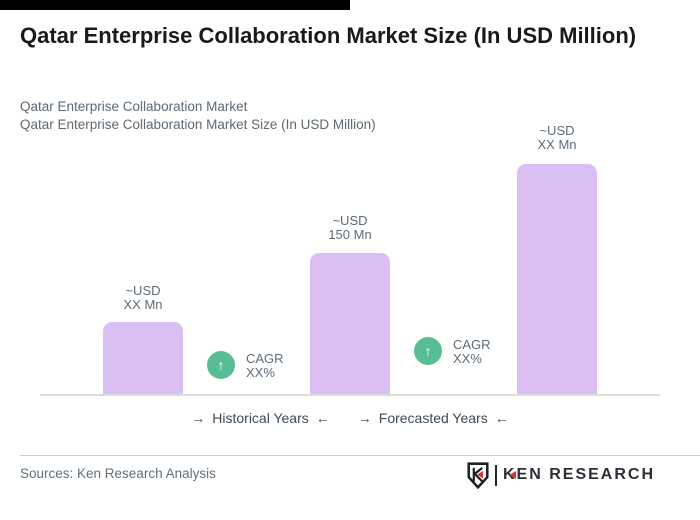 This screenshot has width=700, height=520. What do you see at coordinates (350, 220) in the screenshot?
I see `bar2-label-line1: ~USD` at bounding box center [350, 220].